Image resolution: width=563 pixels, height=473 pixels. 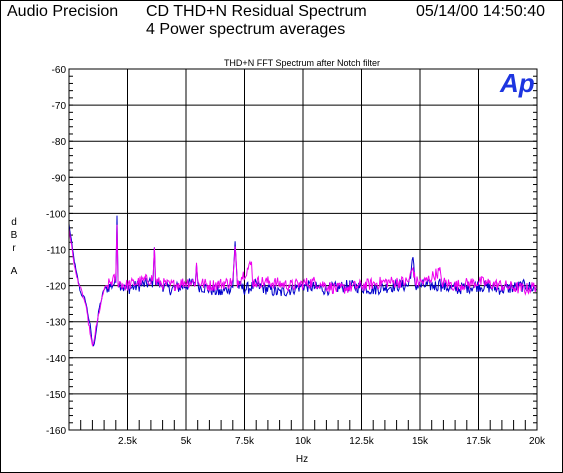 What do you see at coordinates (246, 29) in the screenshot?
I see `page-subtitle: 4 Power spectrum averages` at bounding box center [246, 29].